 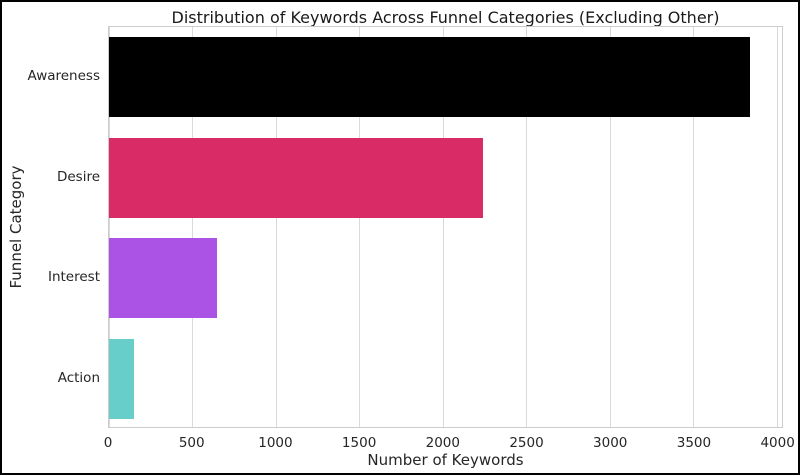 I want to click on x-axis-ticks: 0 500 1000 1500 2000 2500 3000 3500 4000, so click(x=449, y=443).